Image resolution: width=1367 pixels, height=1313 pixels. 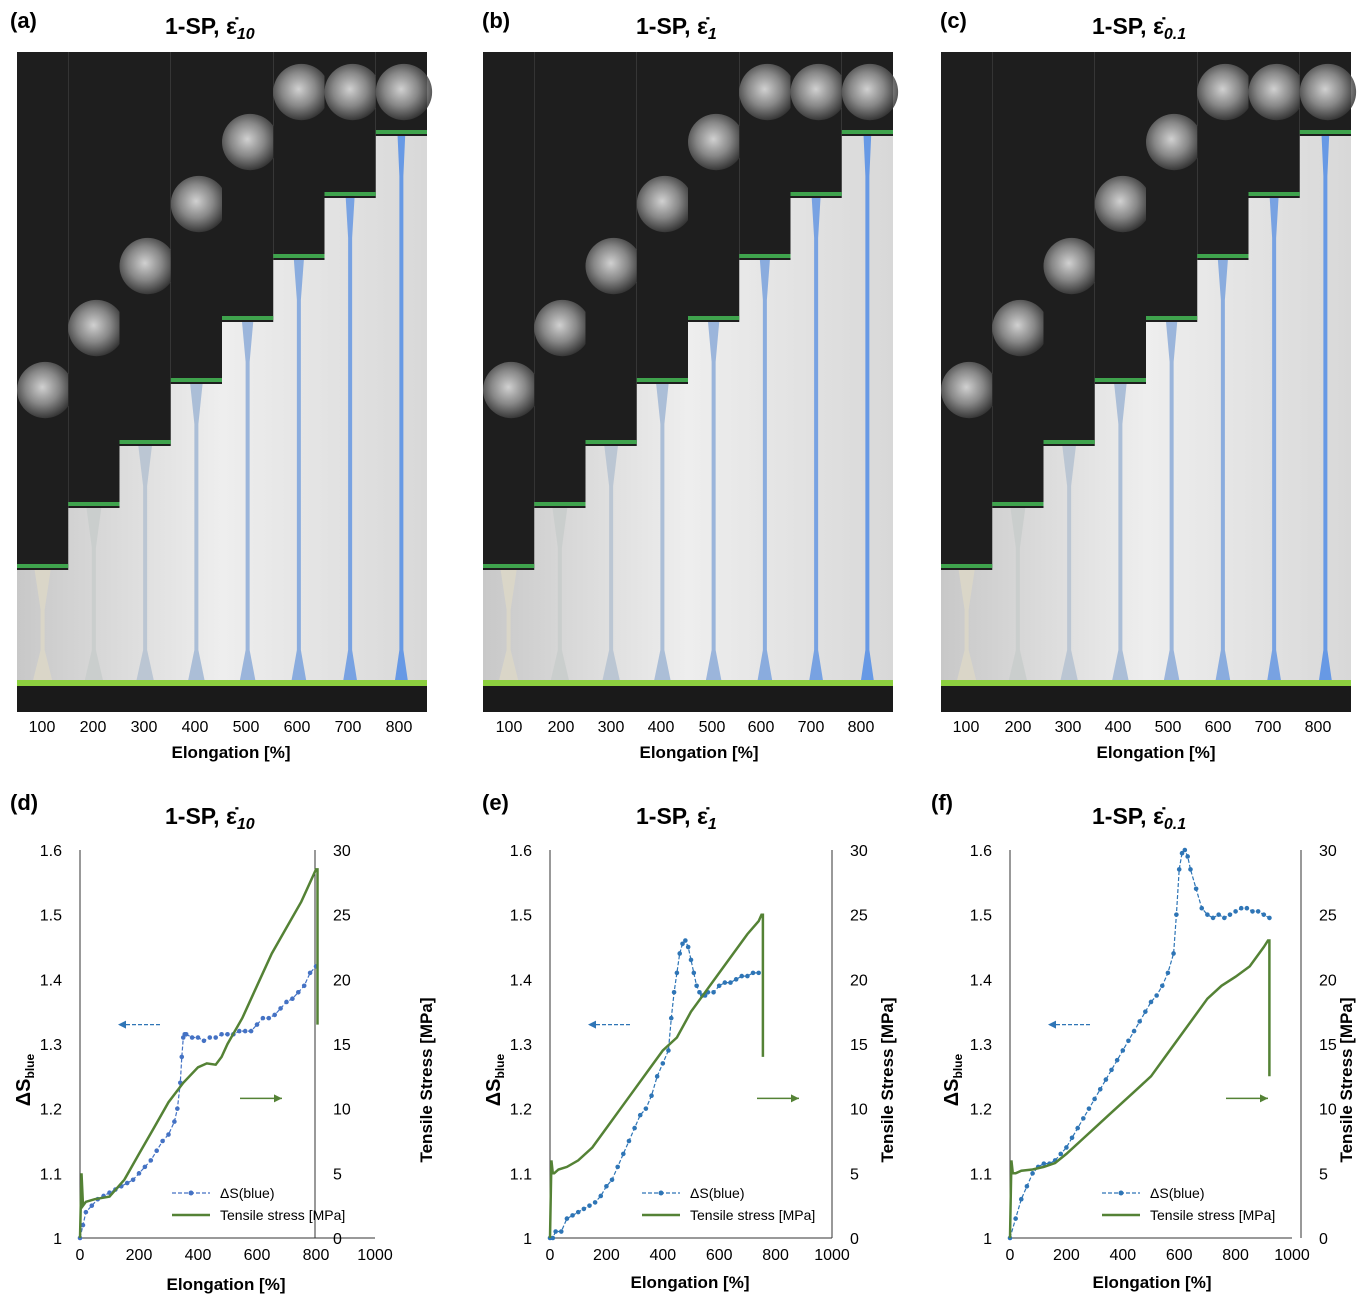 What do you see at coordinates (592, 1024) in the screenshot?
I see `left-arrow-head` at bounding box center [592, 1024].